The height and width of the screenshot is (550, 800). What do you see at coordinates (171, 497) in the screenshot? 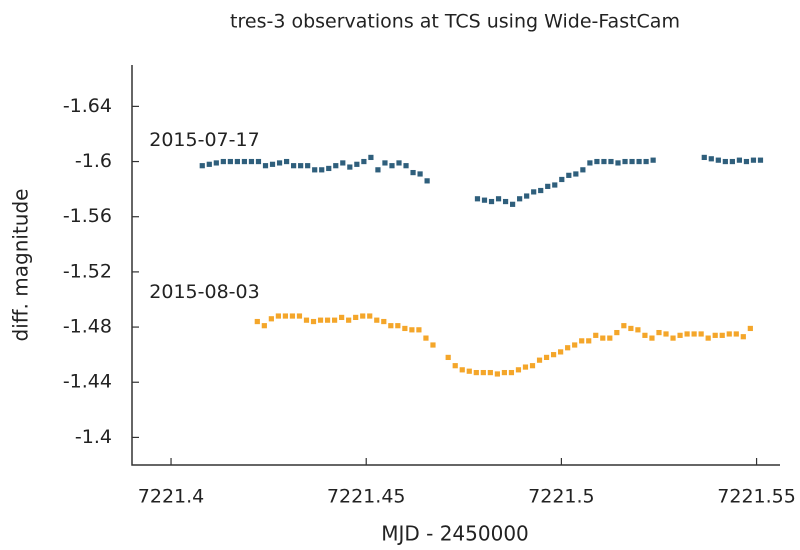
I see `x-tick-label: 7221.4` at bounding box center [171, 497].